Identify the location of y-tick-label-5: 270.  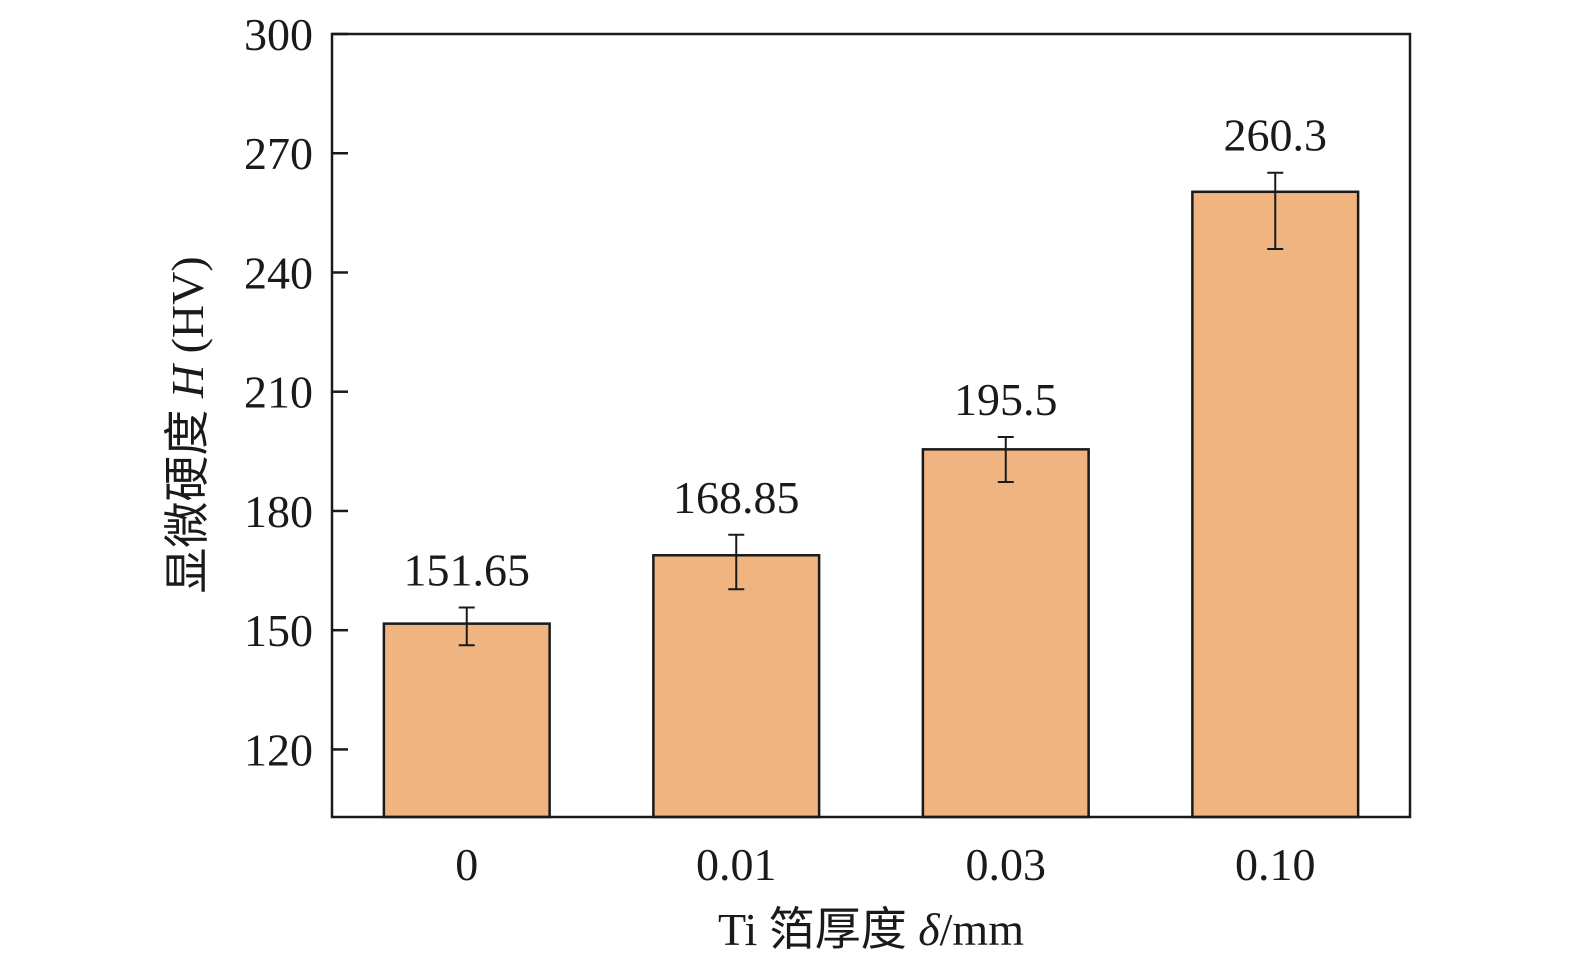
(278, 153).